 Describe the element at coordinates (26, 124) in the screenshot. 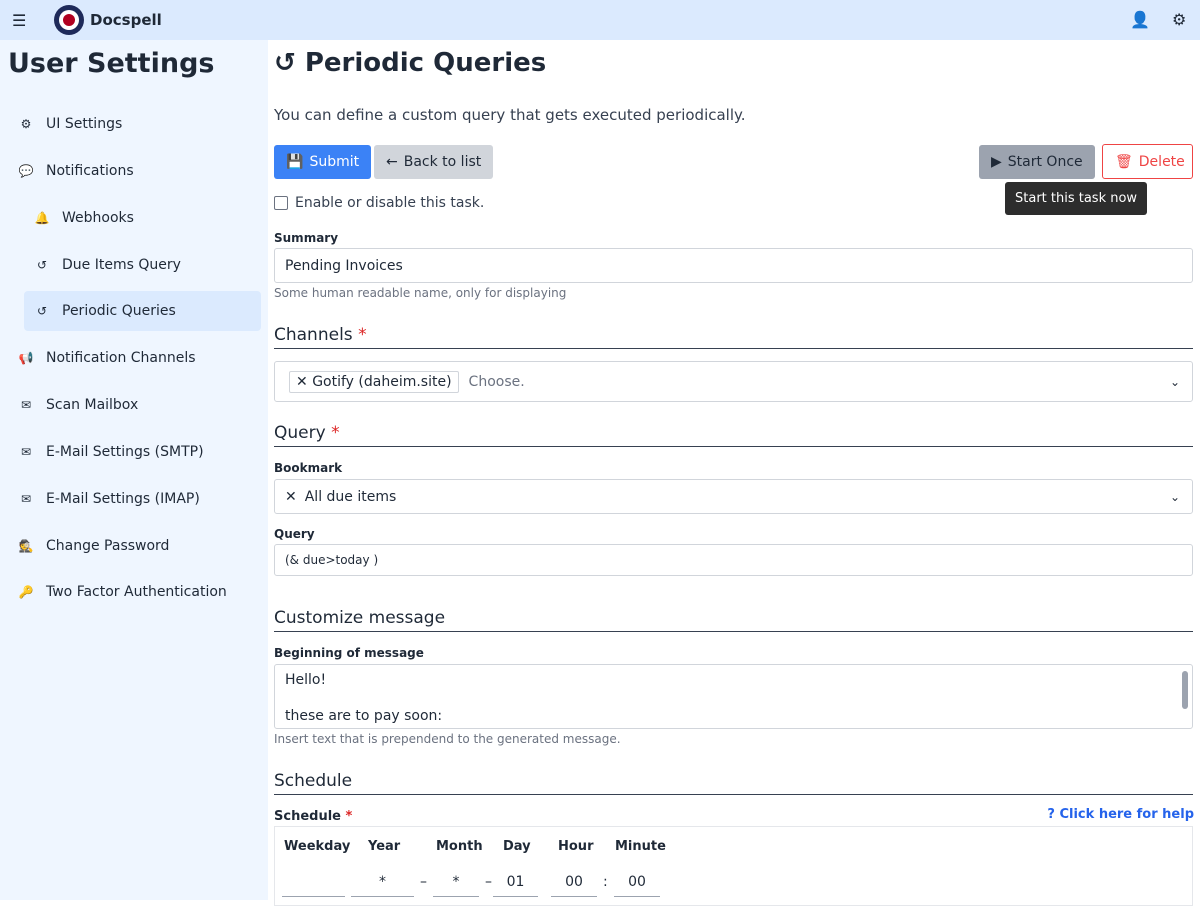

I see `cog-icon: ⚙` at that location.